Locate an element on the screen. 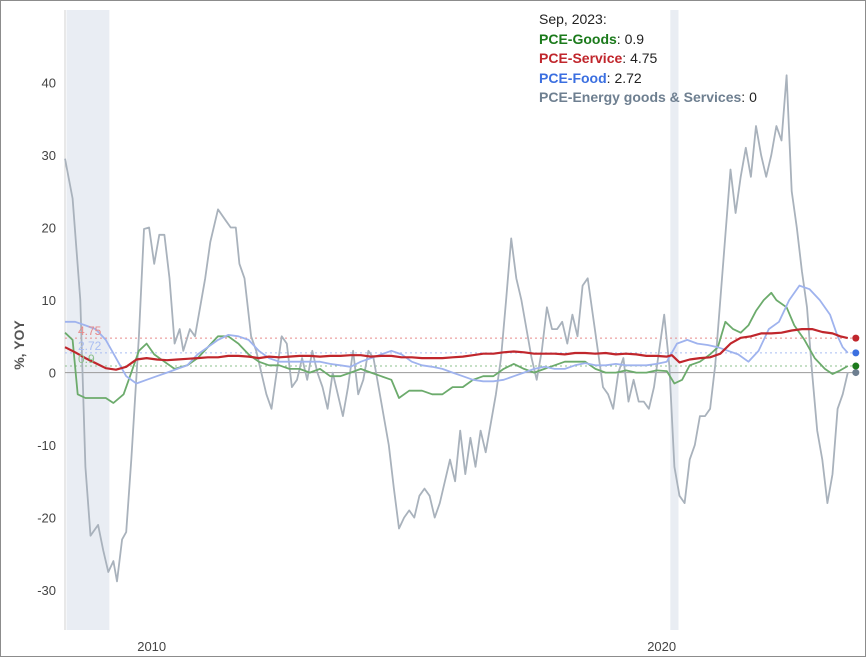 The height and width of the screenshot is (657, 866). y-tick-label: -10 is located at coordinates (46, 445).